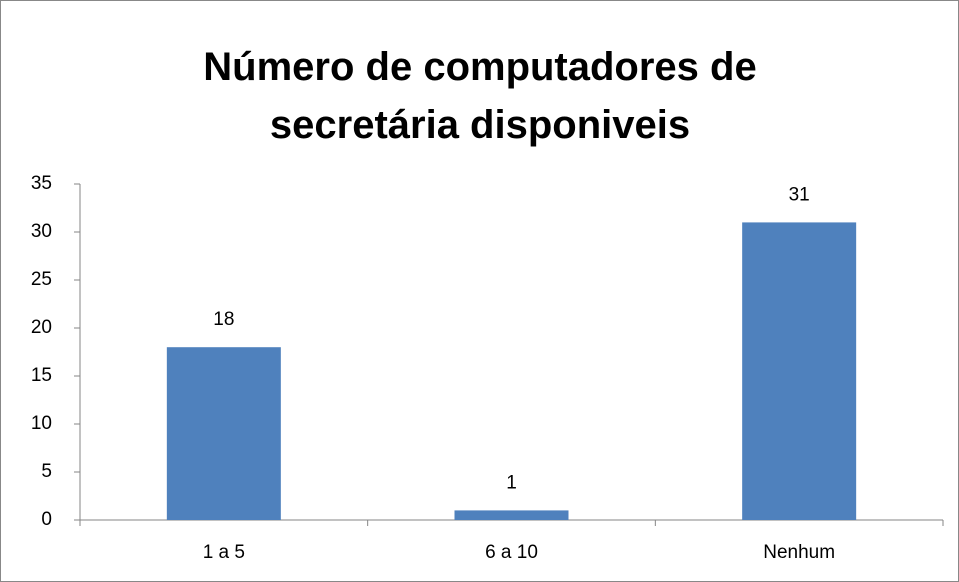 The width and height of the screenshot is (959, 582). I want to click on x-tick-label: Nenhum, so click(799, 552).